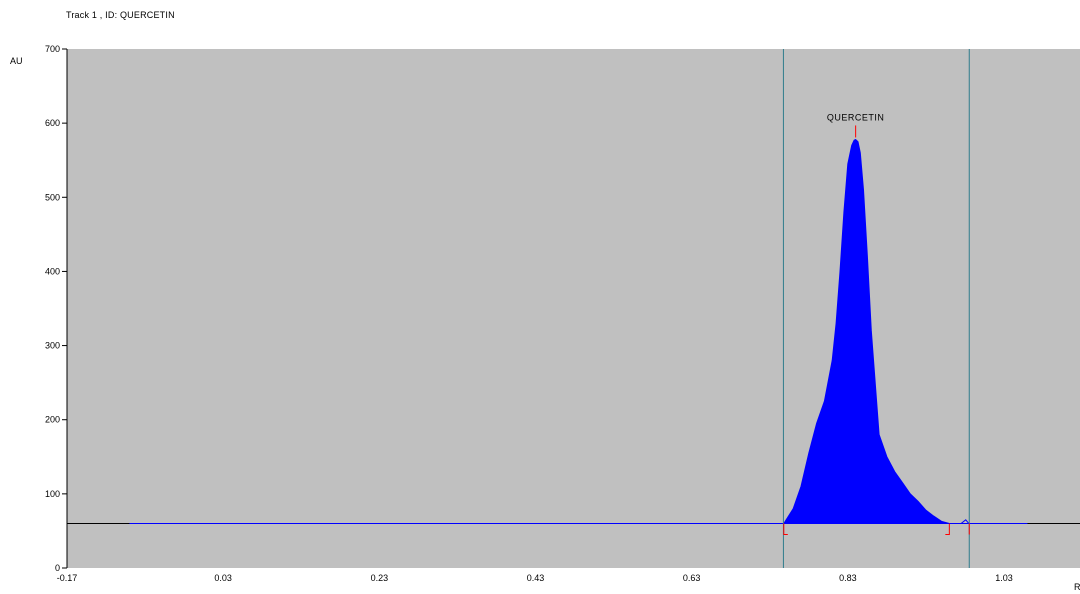 The image size is (1080, 594). Describe the element at coordinates (52, 271) in the screenshot. I see `y-tick-label: 400` at that location.